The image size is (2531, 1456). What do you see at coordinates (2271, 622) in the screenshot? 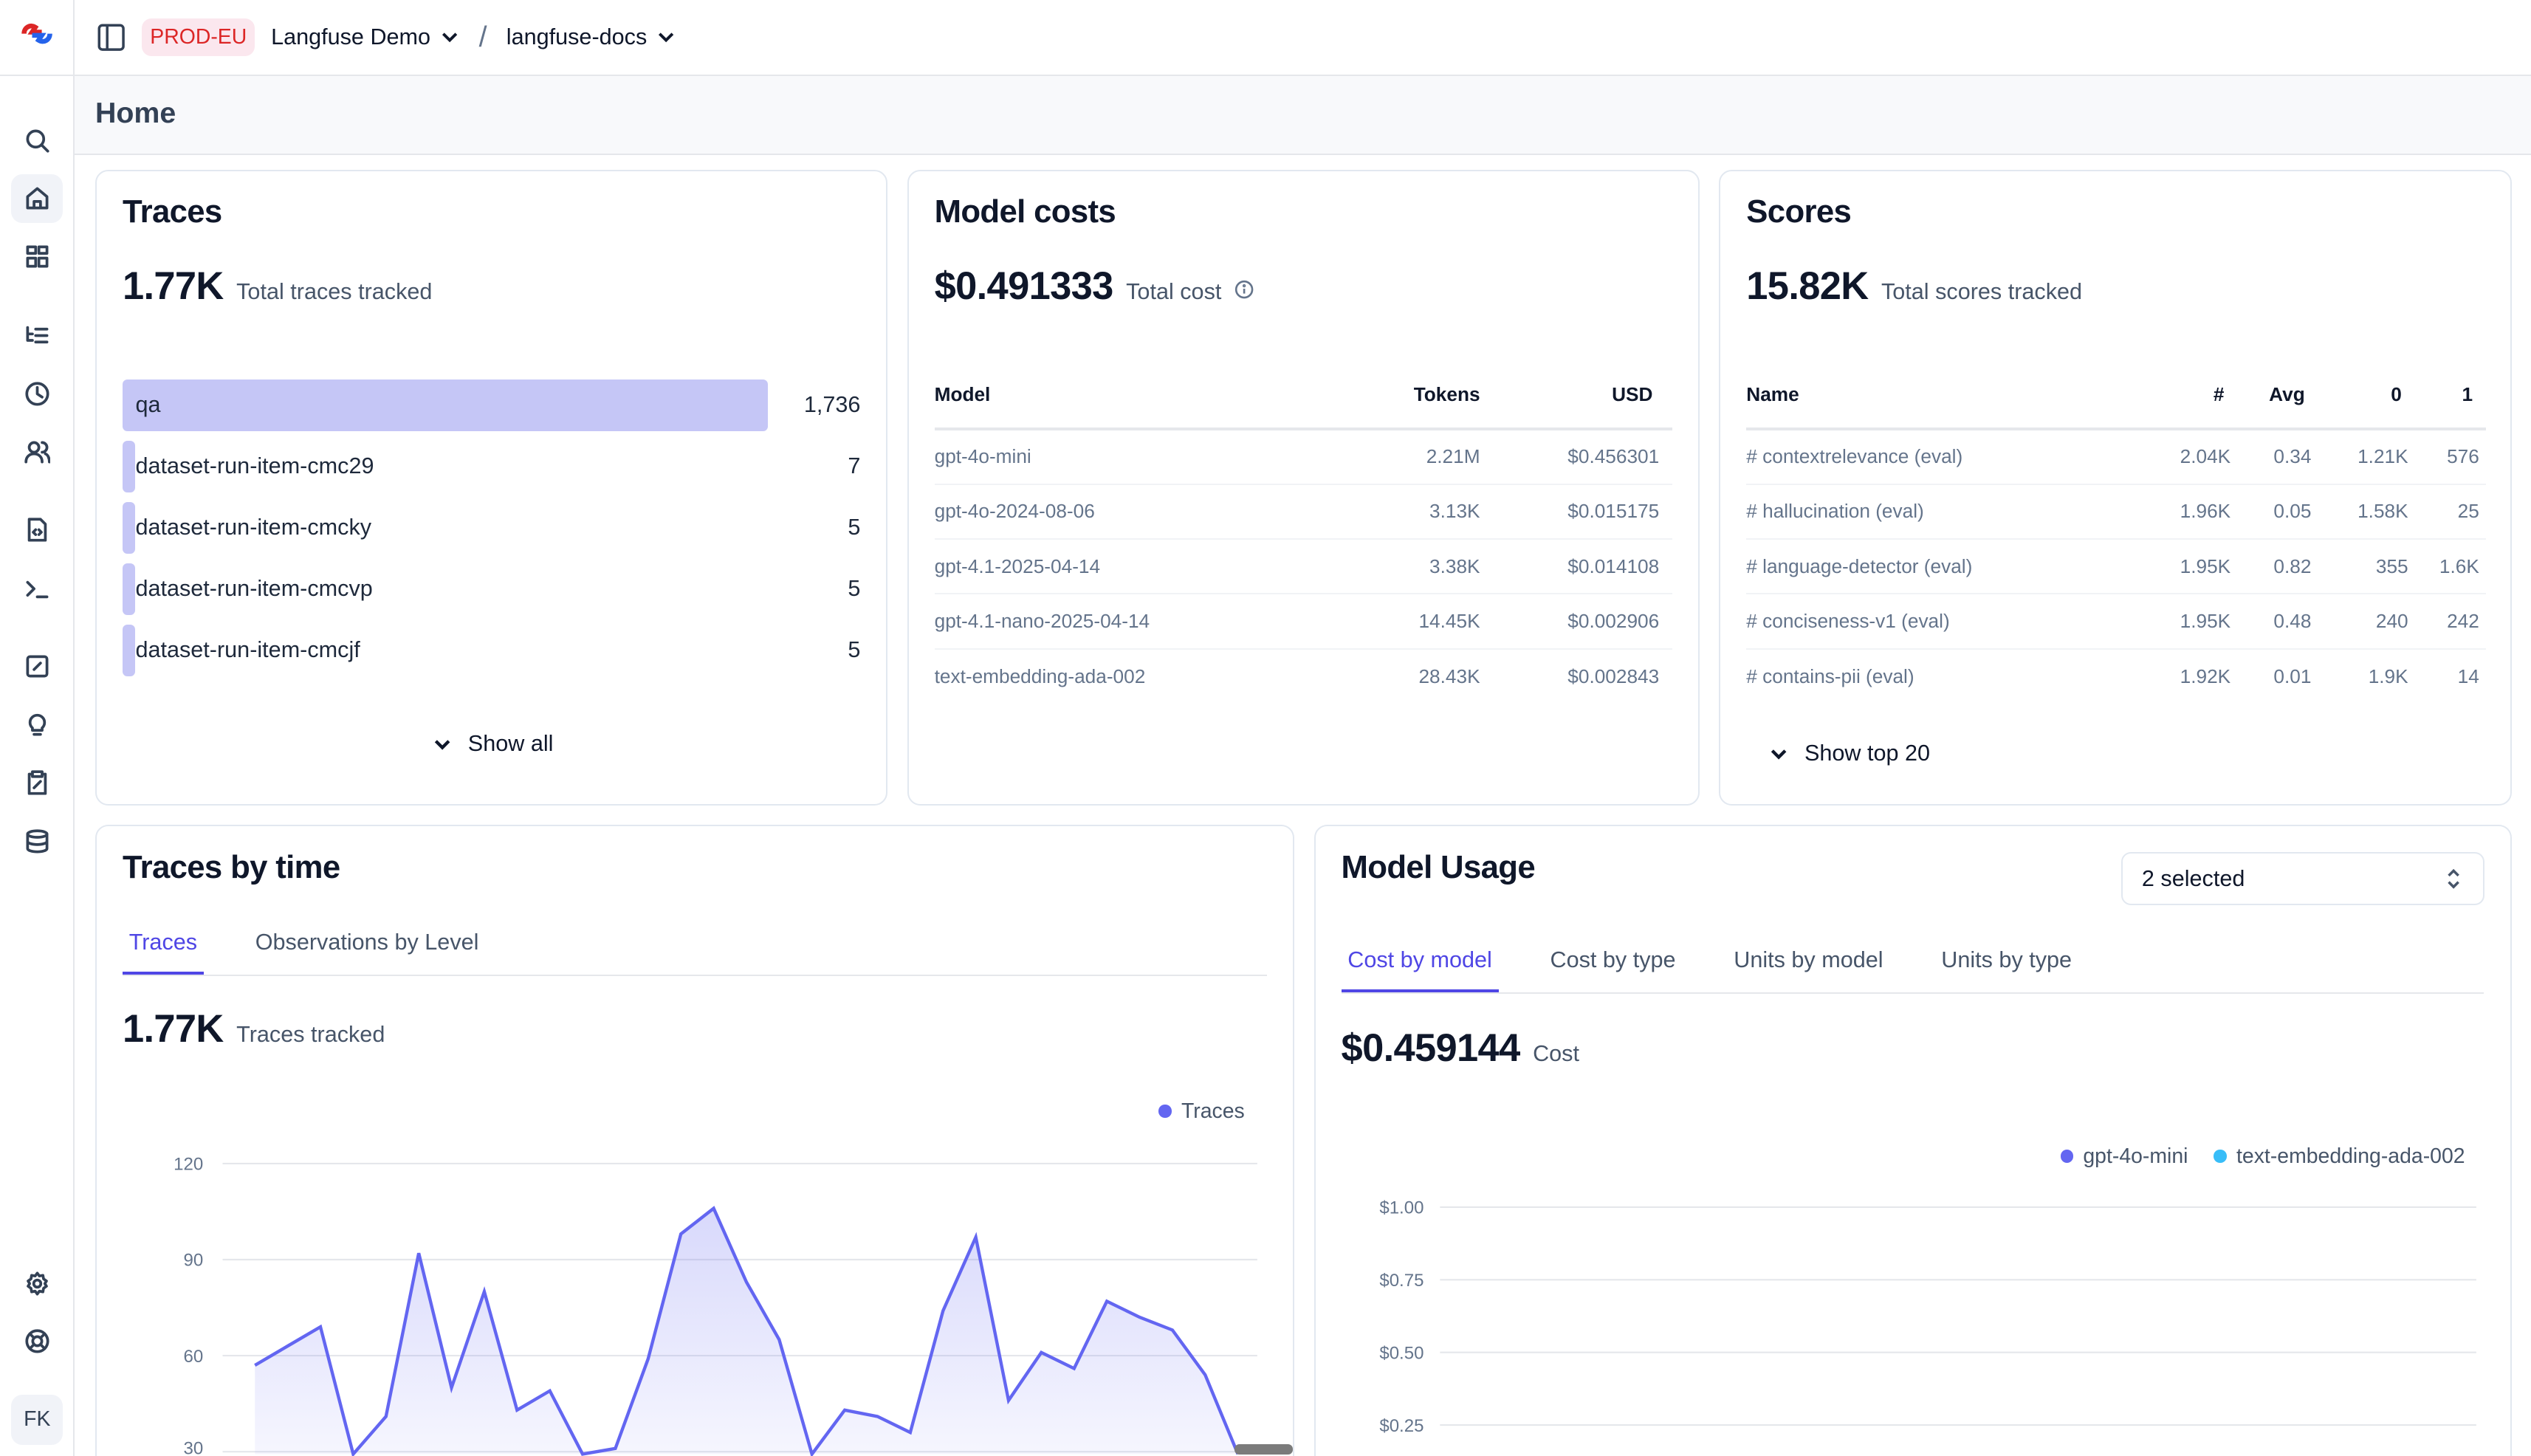
I see `score-avg: 0.48` at bounding box center [2271, 622].